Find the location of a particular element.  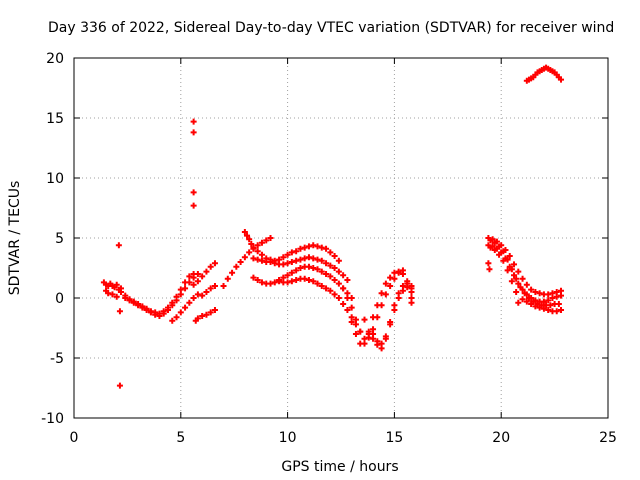

x-tick-label: 0 is located at coordinates (74, 438).